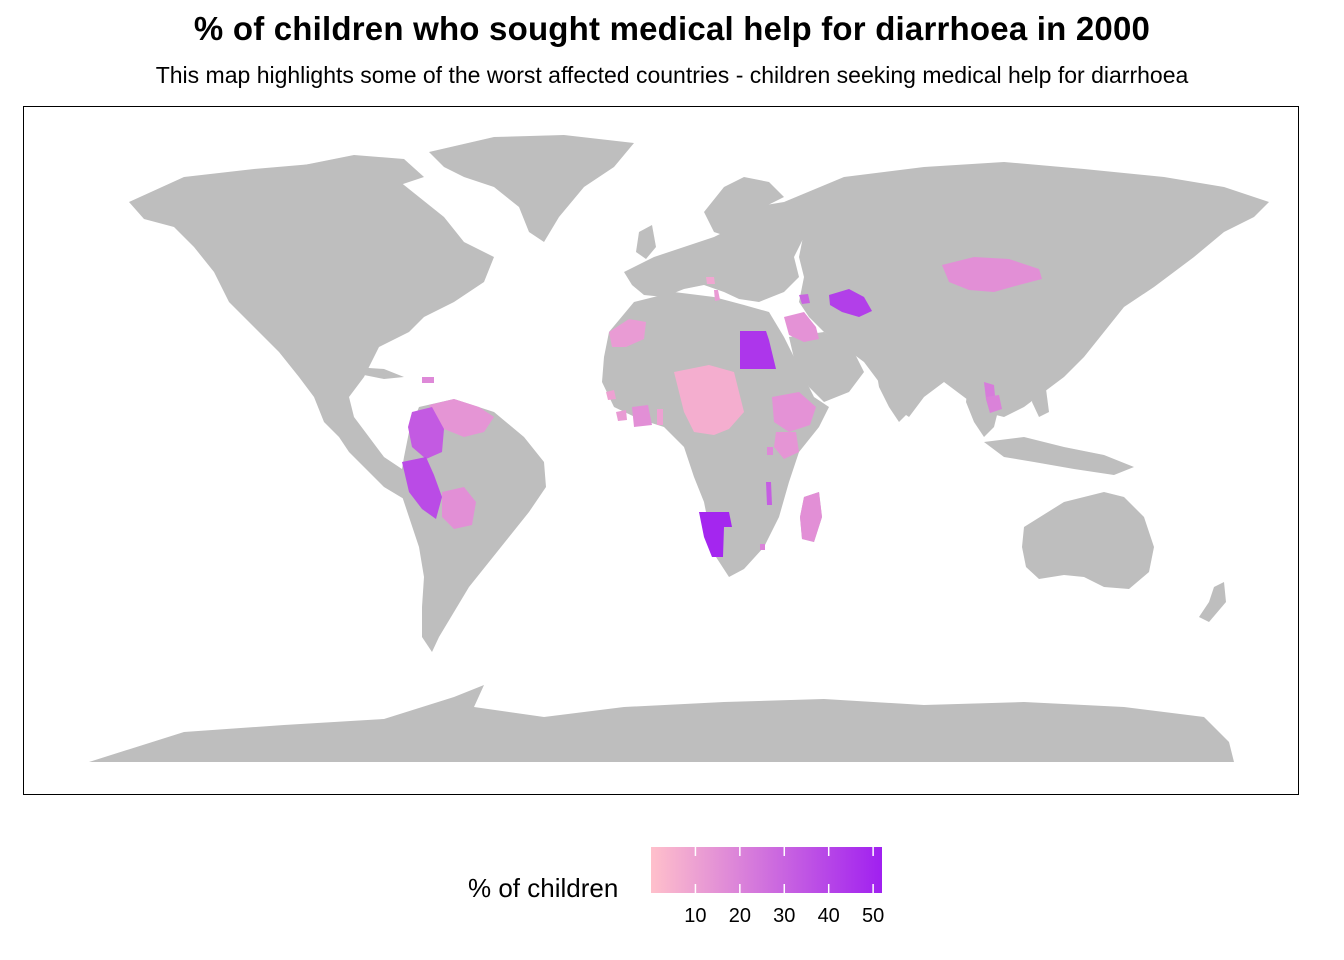  What do you see at coordinates (710, 280) in the screenshot?
I see `region-bosnia` at bounding box center [710, 280].